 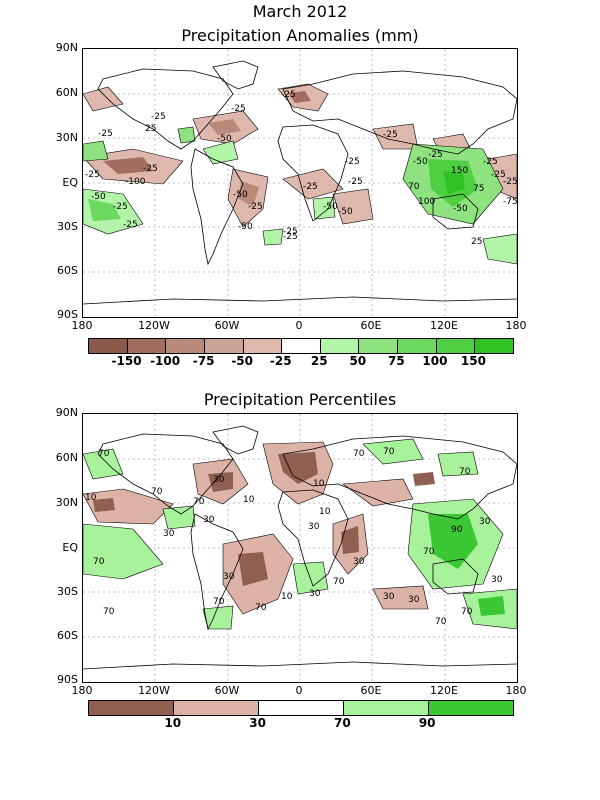 I want to click on contour-label: 100, so click(x=426, y=202).